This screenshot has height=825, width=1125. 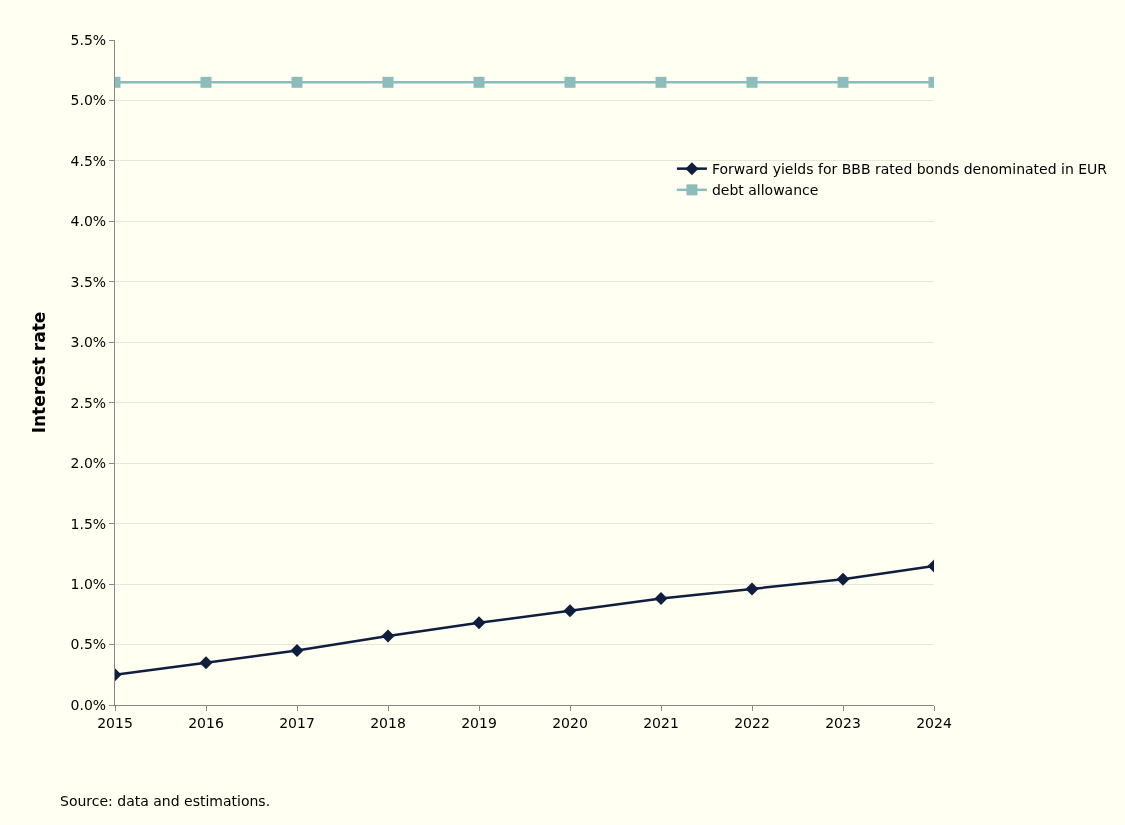 What do you see at coordinates (388, 722) in the screenshot?
I see `x-tick-label: 2018` at bounding box center [388, 722].